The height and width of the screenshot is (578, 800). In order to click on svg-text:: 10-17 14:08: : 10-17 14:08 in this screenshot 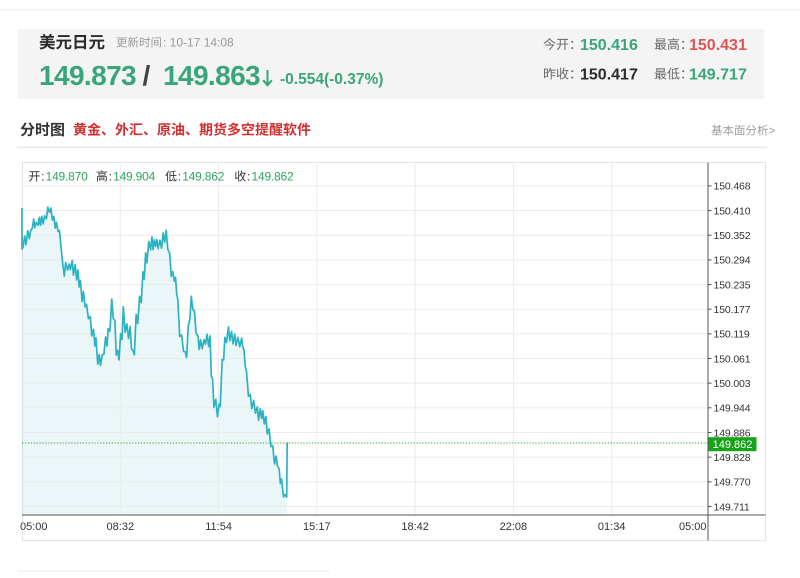, I will do `click(198, 43)`.